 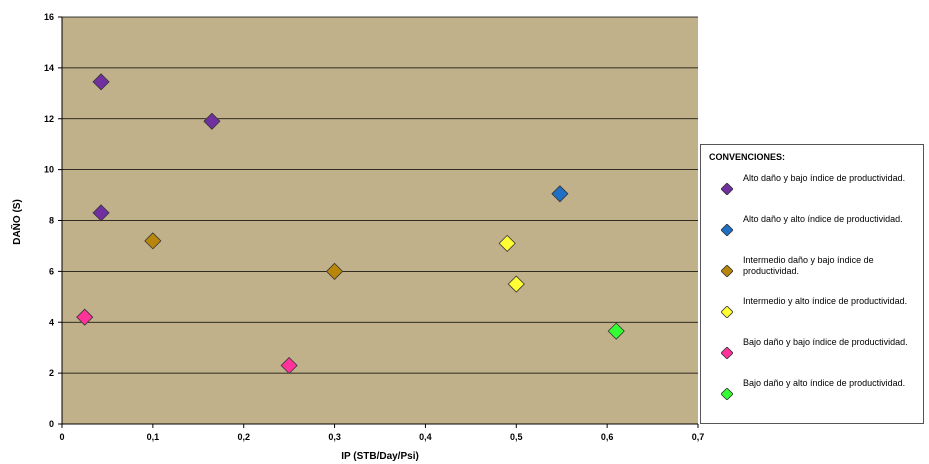 What do you see at coordinates (153, 437) in the screenshot?
I see `x-tick-label: 0,1` at bounding box center [153, 437].